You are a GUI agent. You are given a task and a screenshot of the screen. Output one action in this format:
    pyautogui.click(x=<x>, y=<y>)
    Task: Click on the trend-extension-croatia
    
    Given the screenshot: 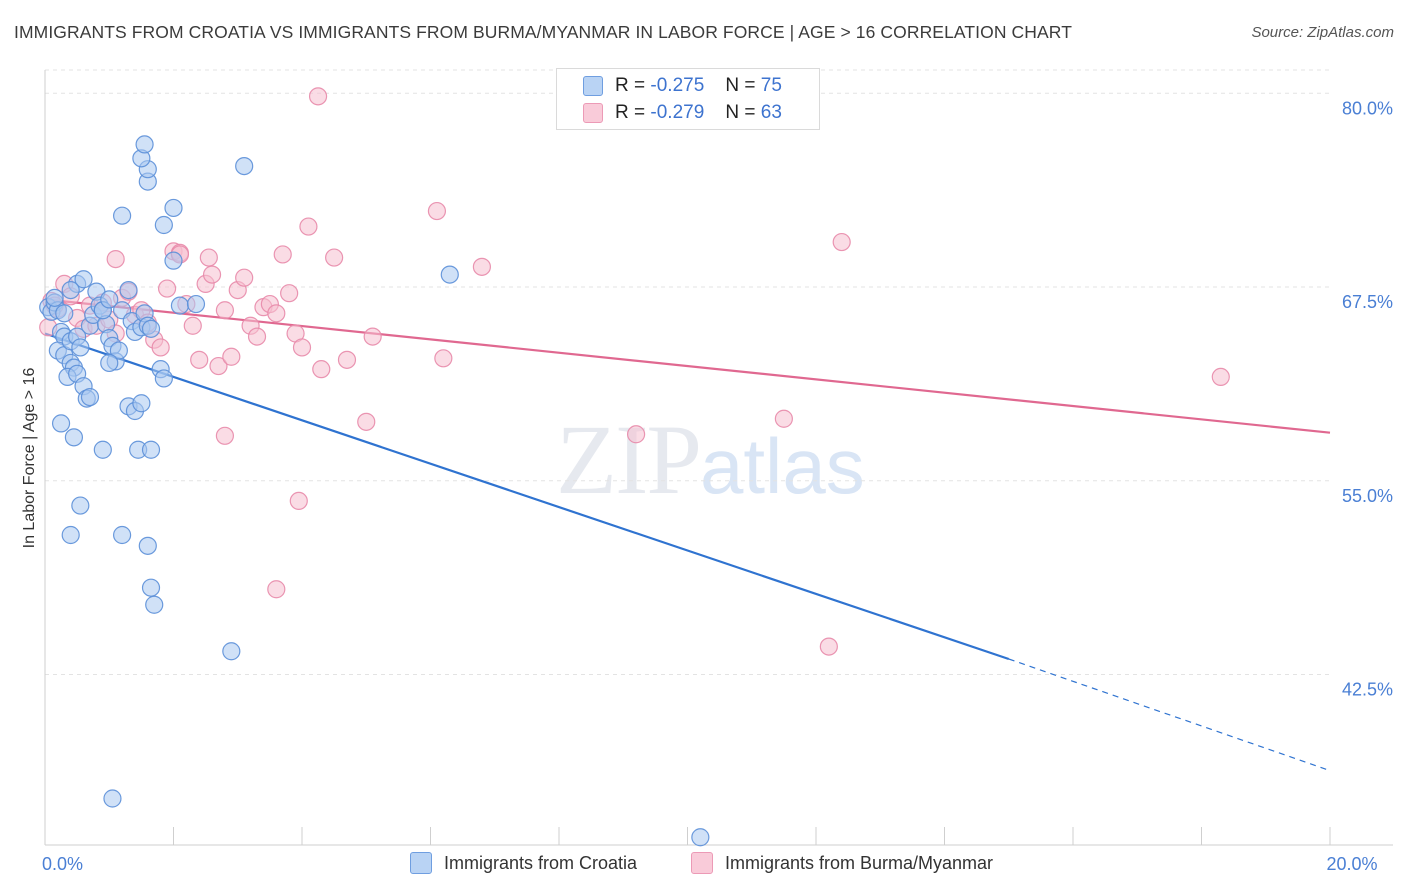 What is the action you would take?
    pyautogui.click(x=1169, y=715)
    